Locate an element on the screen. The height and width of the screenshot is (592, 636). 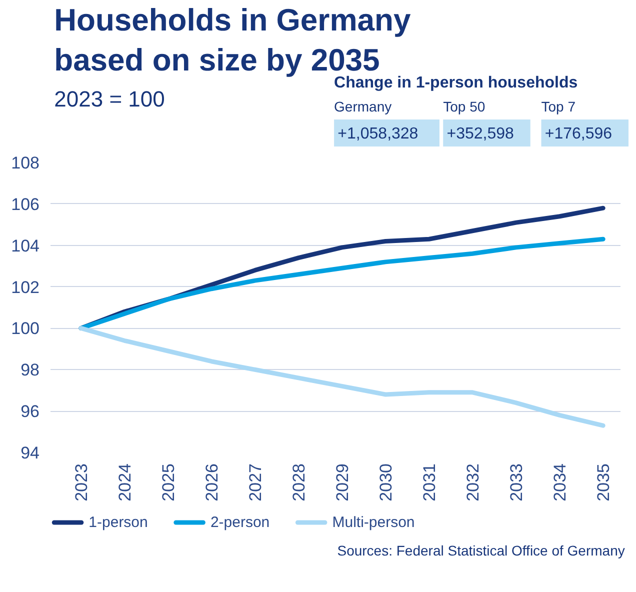
text: +1,058,328 is located at coordinates (378, 134).